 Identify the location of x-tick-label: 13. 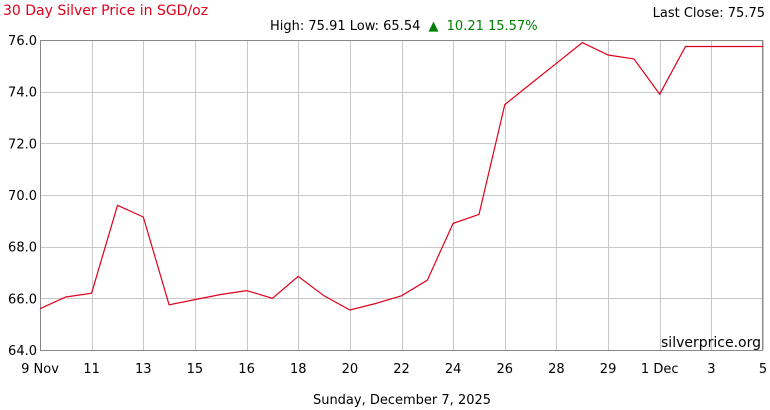
(143, 369).